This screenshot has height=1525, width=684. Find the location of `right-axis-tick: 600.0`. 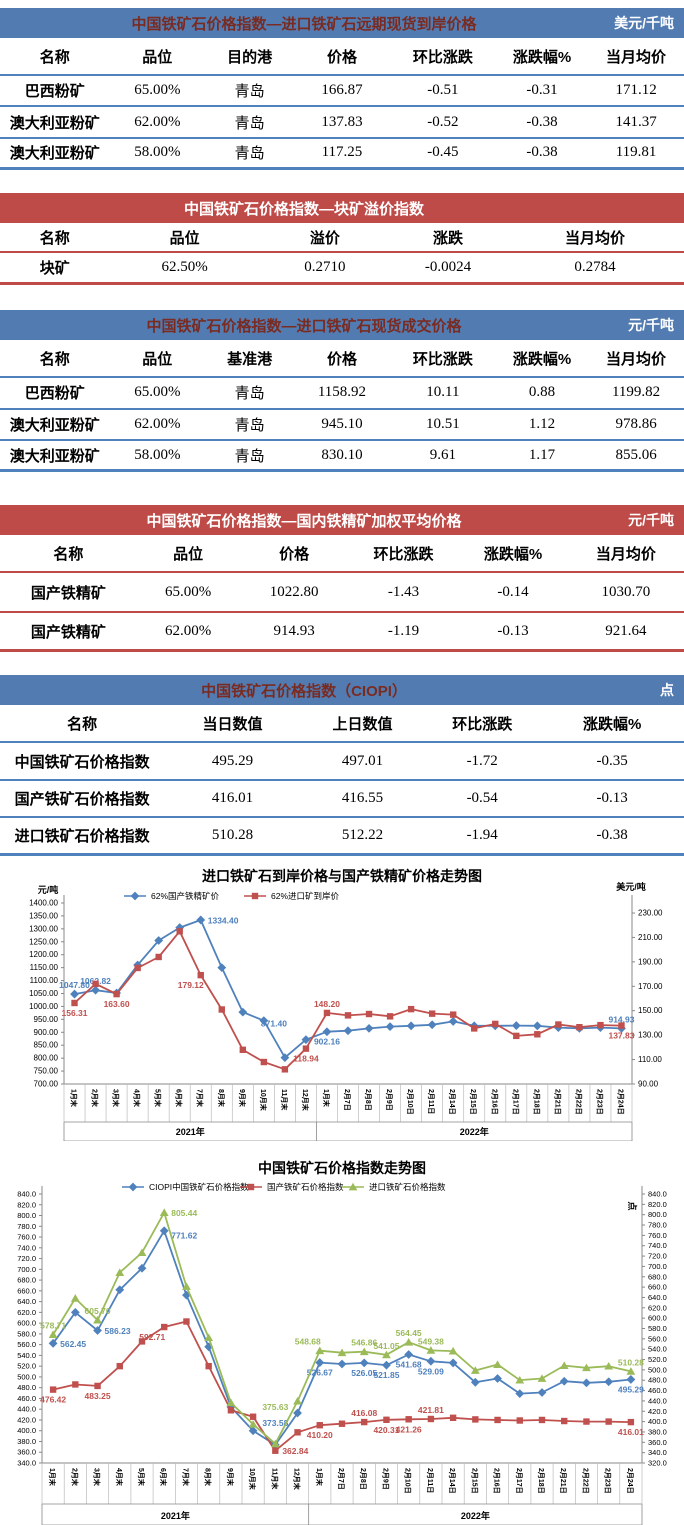

right-axis-tick: 600.0 is located at coordinates (657, 1317).